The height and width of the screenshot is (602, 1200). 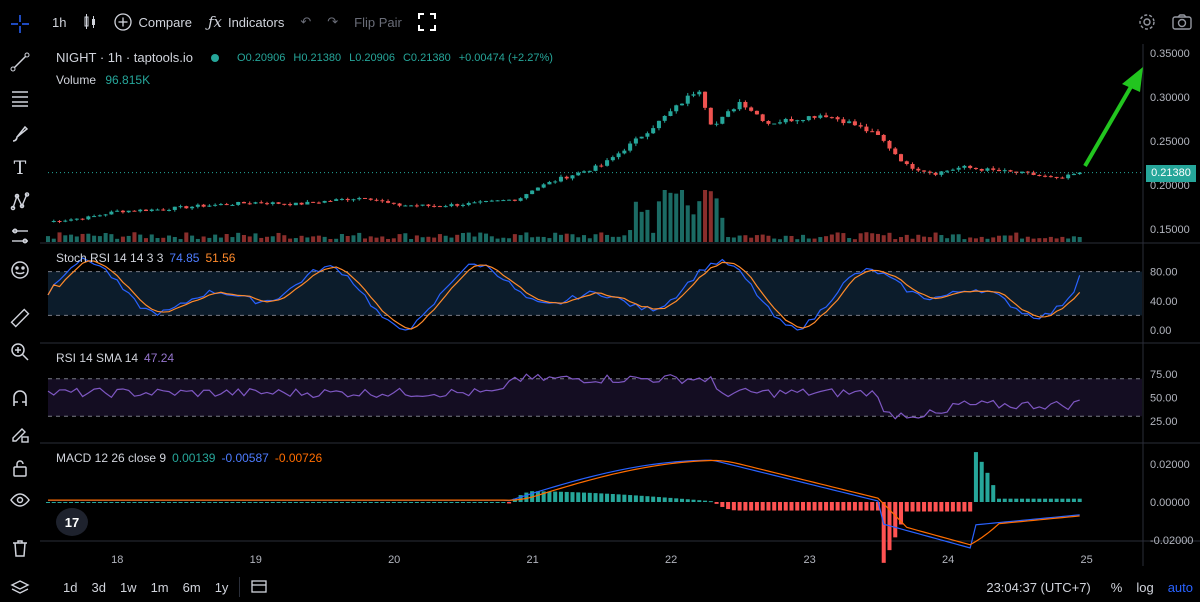 What do you see at coordinates (20, 168) in the screenshot?
I see `text-tool: T` at bounding box center [20, 168].